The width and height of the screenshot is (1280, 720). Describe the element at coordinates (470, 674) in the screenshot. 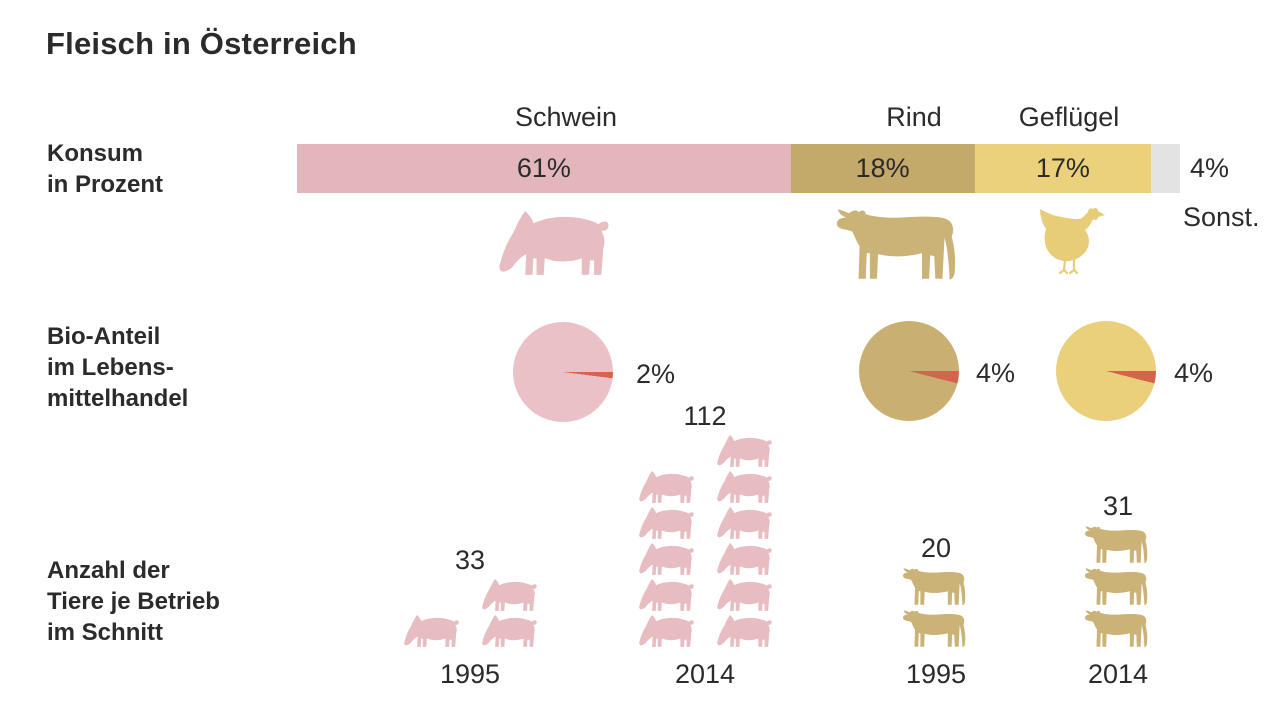

I see `pigs-1995-year-label: 1995` at that location.